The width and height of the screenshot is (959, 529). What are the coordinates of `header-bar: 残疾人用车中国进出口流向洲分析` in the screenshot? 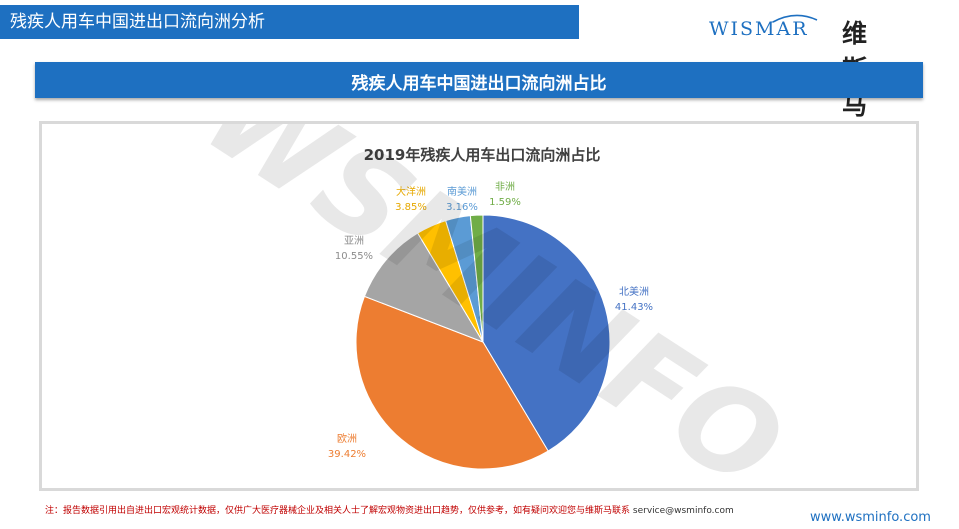 It's located at (289, 22).